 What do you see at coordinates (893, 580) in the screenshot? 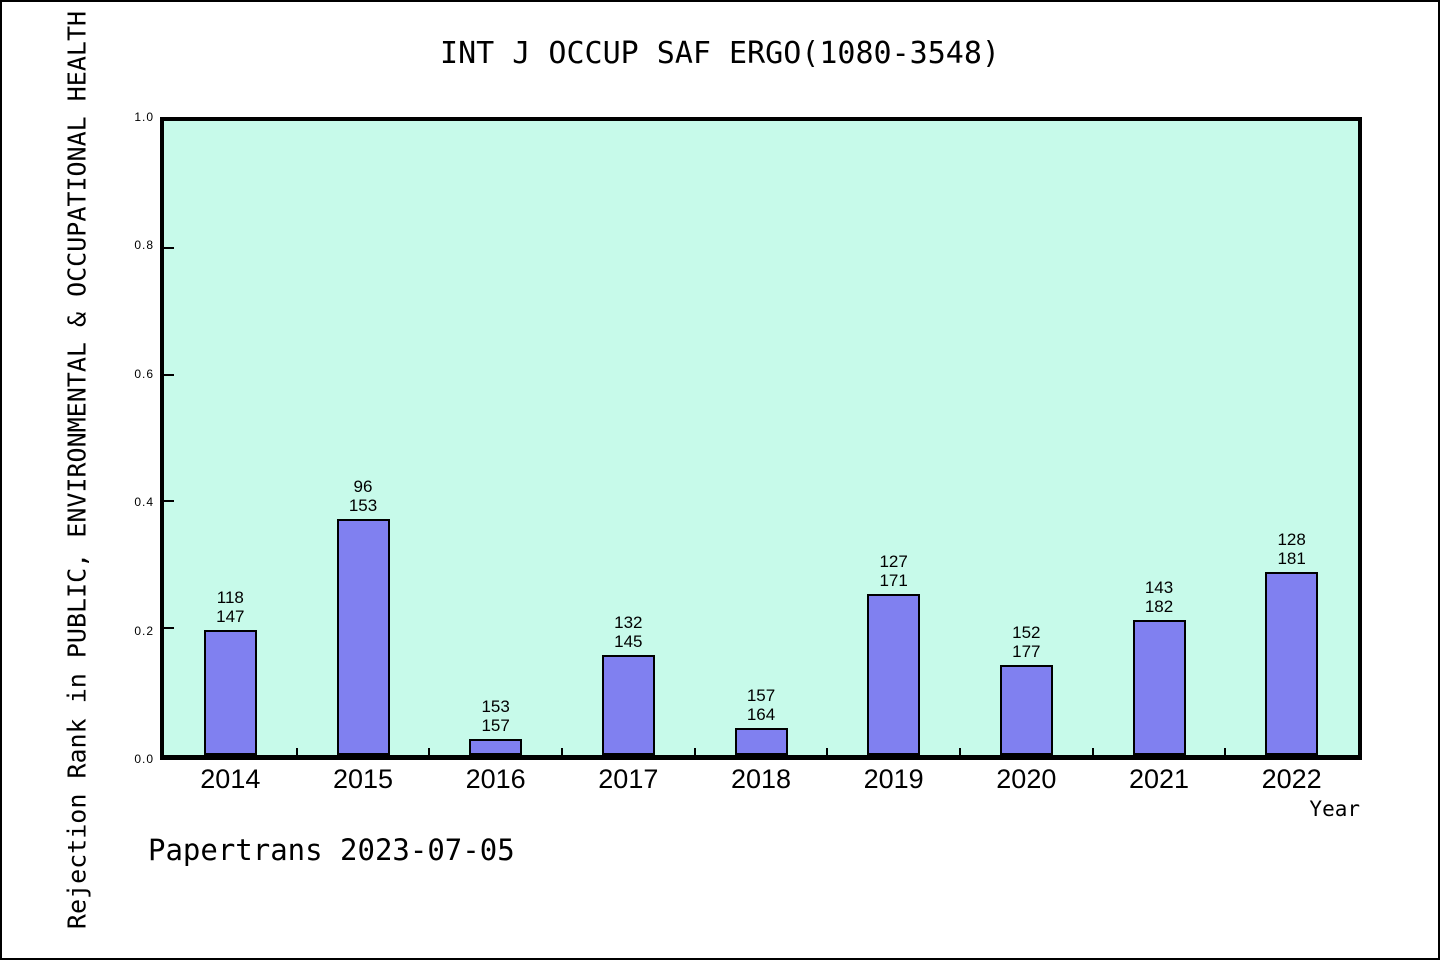
I see `bar-value-line: 171` at bounding box center [893, 580].